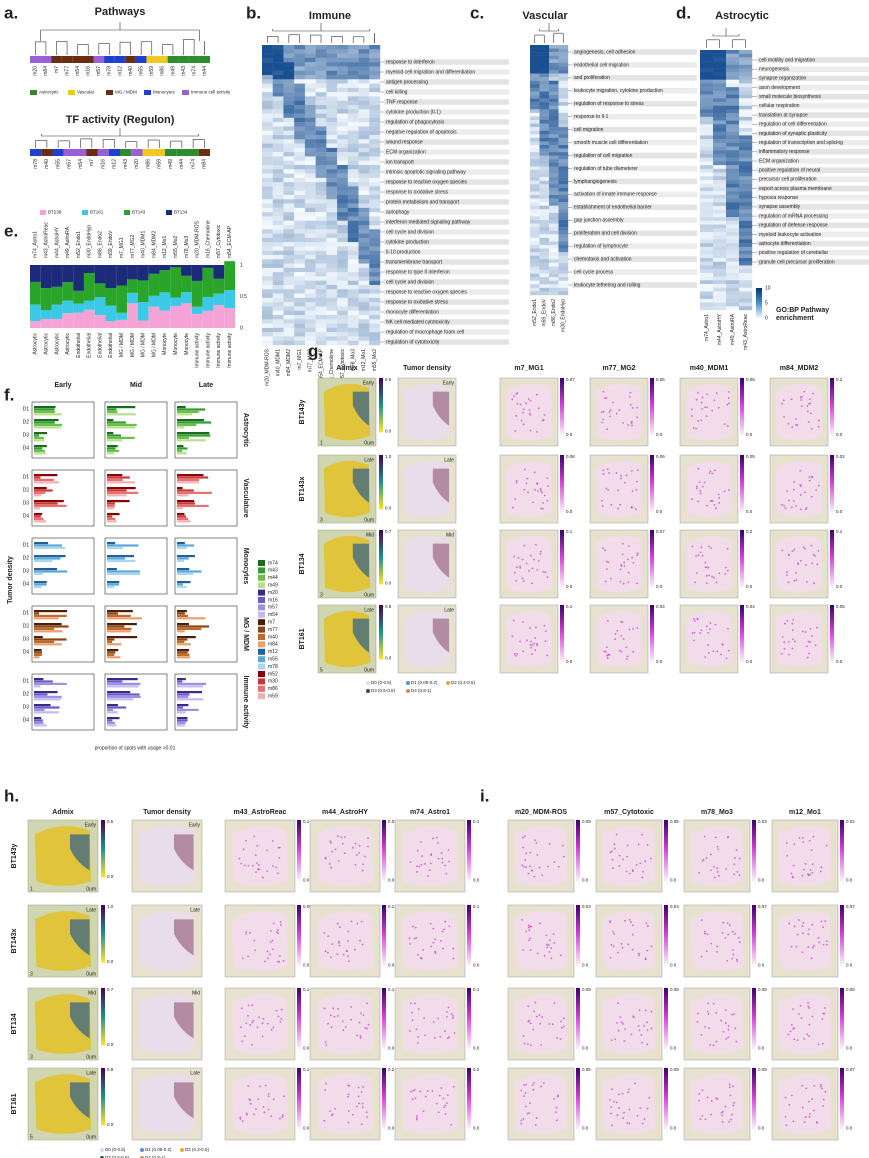 The height and width of the screenshot is (1158, 869). Describe the element at coordinates (165, 344) in the screenshot. I see `group-label: Monocyte` at that location.